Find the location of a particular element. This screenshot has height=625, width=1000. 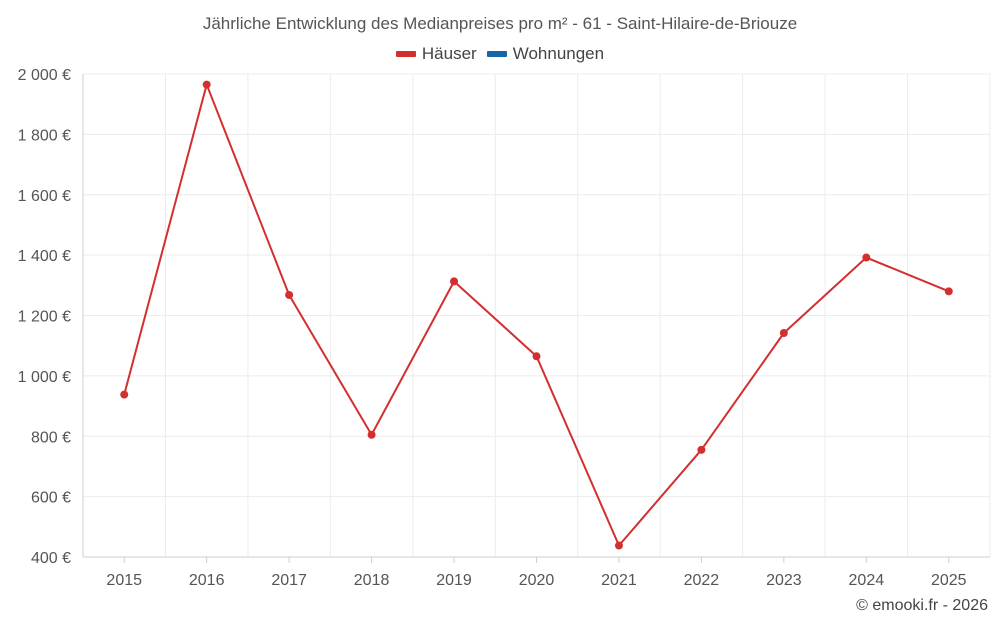

x-tick-label: 2024 is located at coordinates (867, 580).